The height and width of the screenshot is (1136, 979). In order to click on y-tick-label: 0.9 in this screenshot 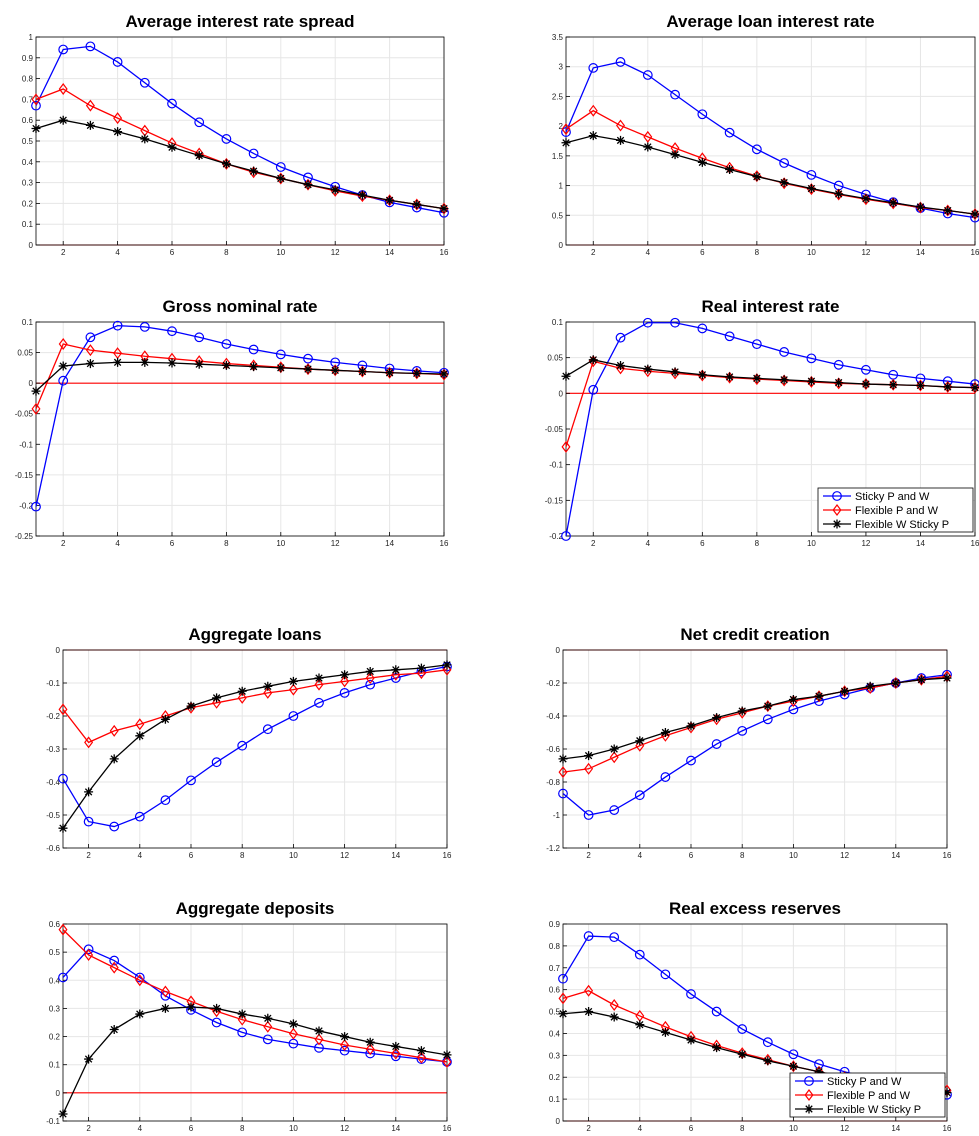, I will do `click(28, 58)`.